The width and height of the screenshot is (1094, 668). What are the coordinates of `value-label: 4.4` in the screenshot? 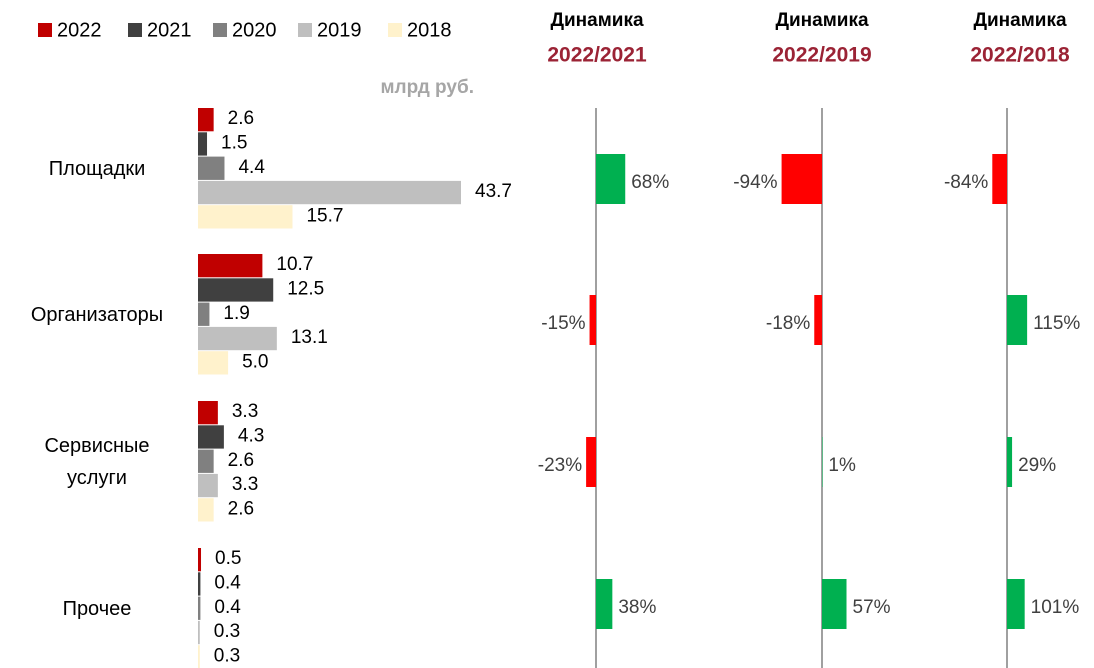 It's located at (251, 167).